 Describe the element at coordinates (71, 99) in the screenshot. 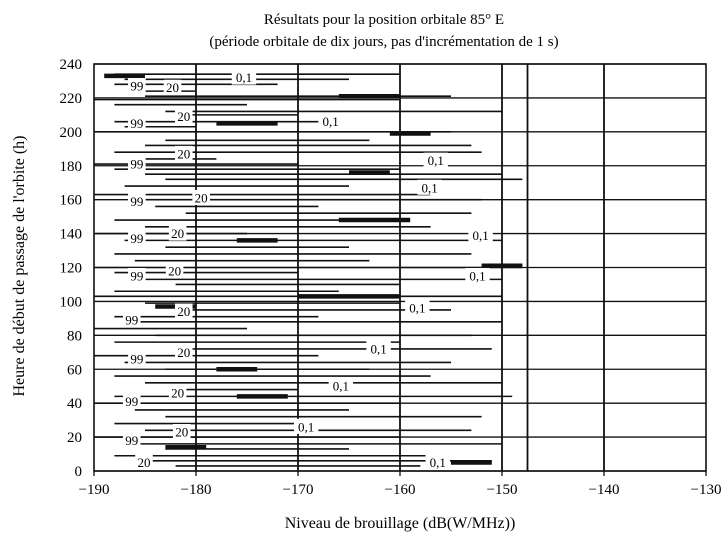

I see `y-tick-label: 220` at that location.